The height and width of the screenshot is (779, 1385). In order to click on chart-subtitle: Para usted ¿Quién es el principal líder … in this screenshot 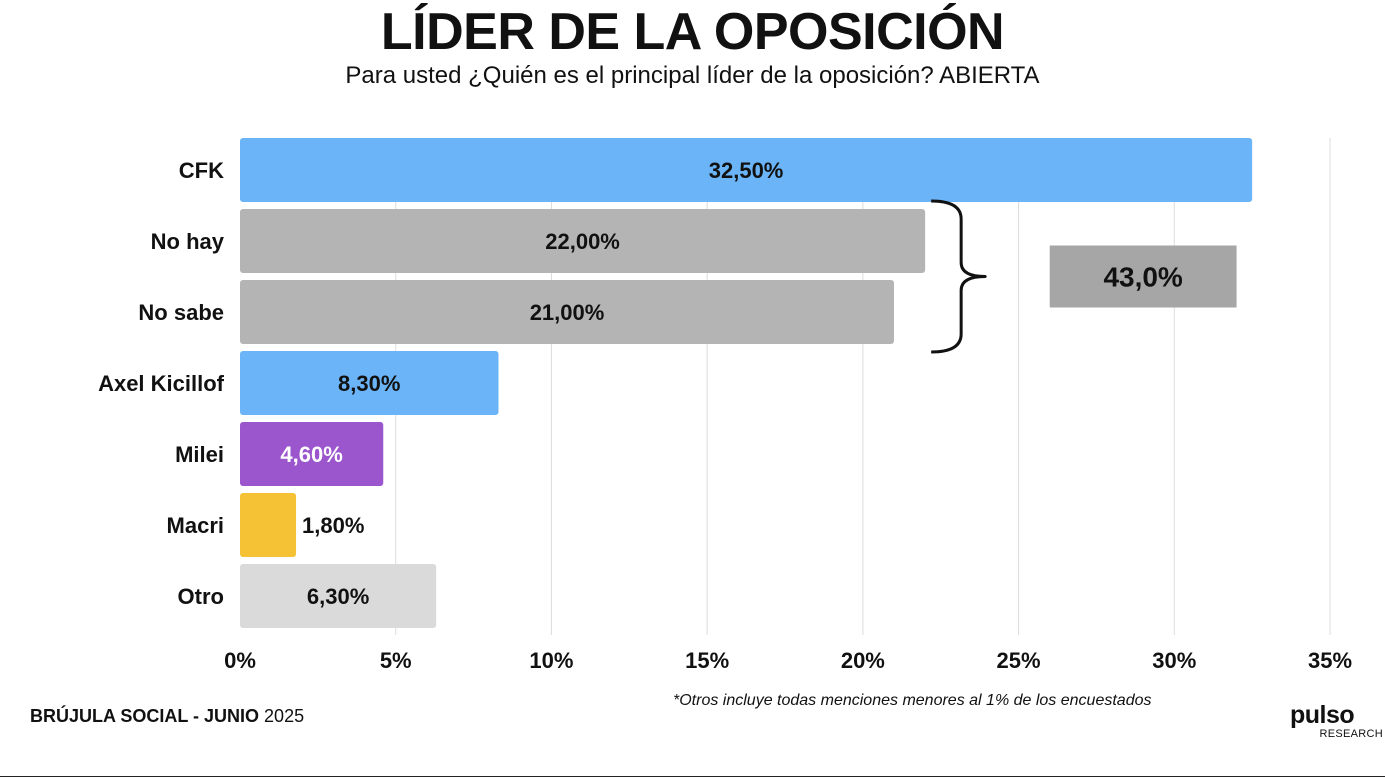, I will do `click(692, 75)`.